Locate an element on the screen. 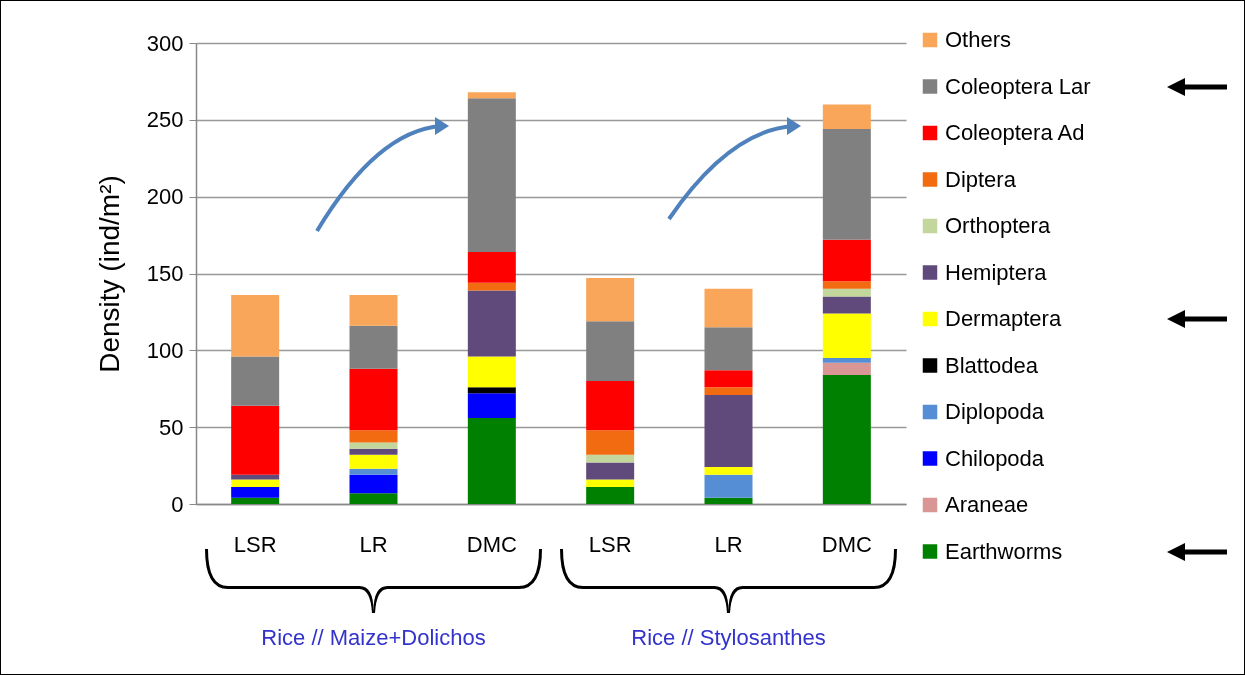 The height and width of the screenshot is (675, 1245). legend-label: Diplopoda is located at coordinates (995, 411).